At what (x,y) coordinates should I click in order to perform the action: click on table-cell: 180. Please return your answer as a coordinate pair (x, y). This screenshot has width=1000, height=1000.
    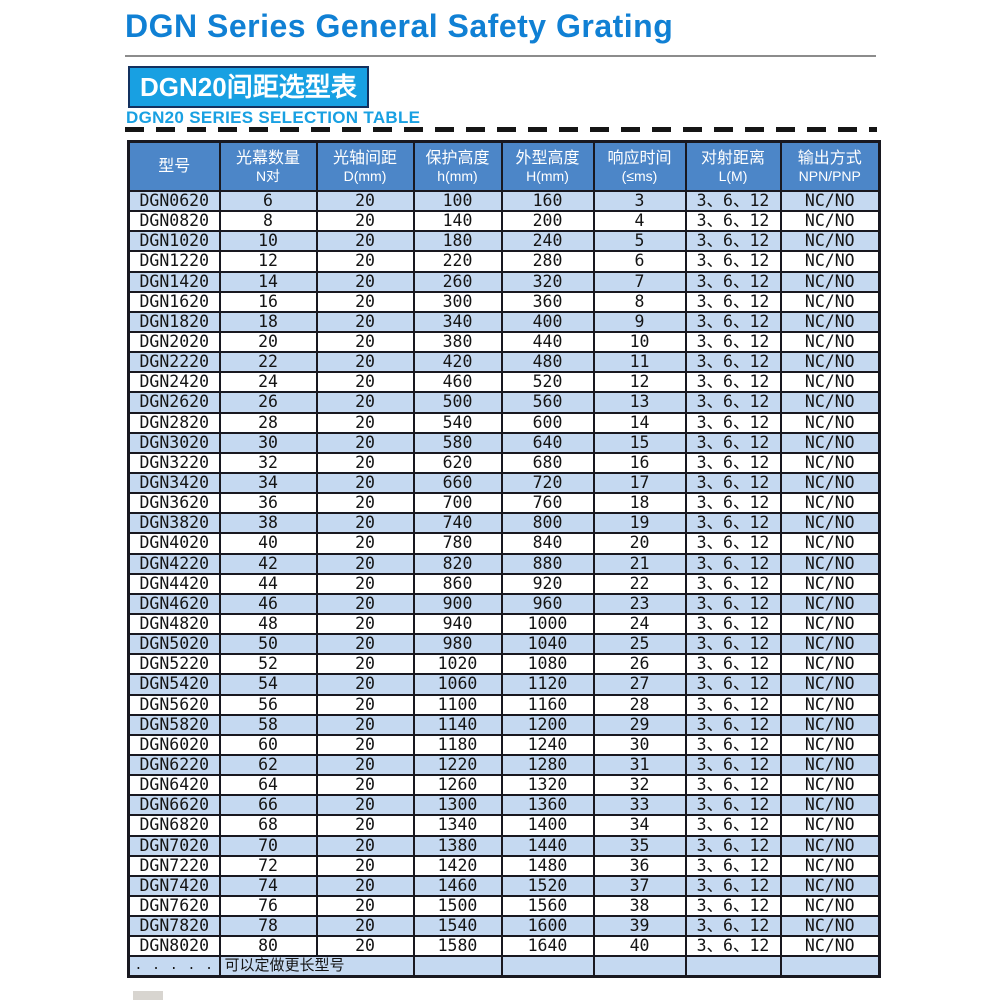
    Looking at the image, I should click on (457, 241).